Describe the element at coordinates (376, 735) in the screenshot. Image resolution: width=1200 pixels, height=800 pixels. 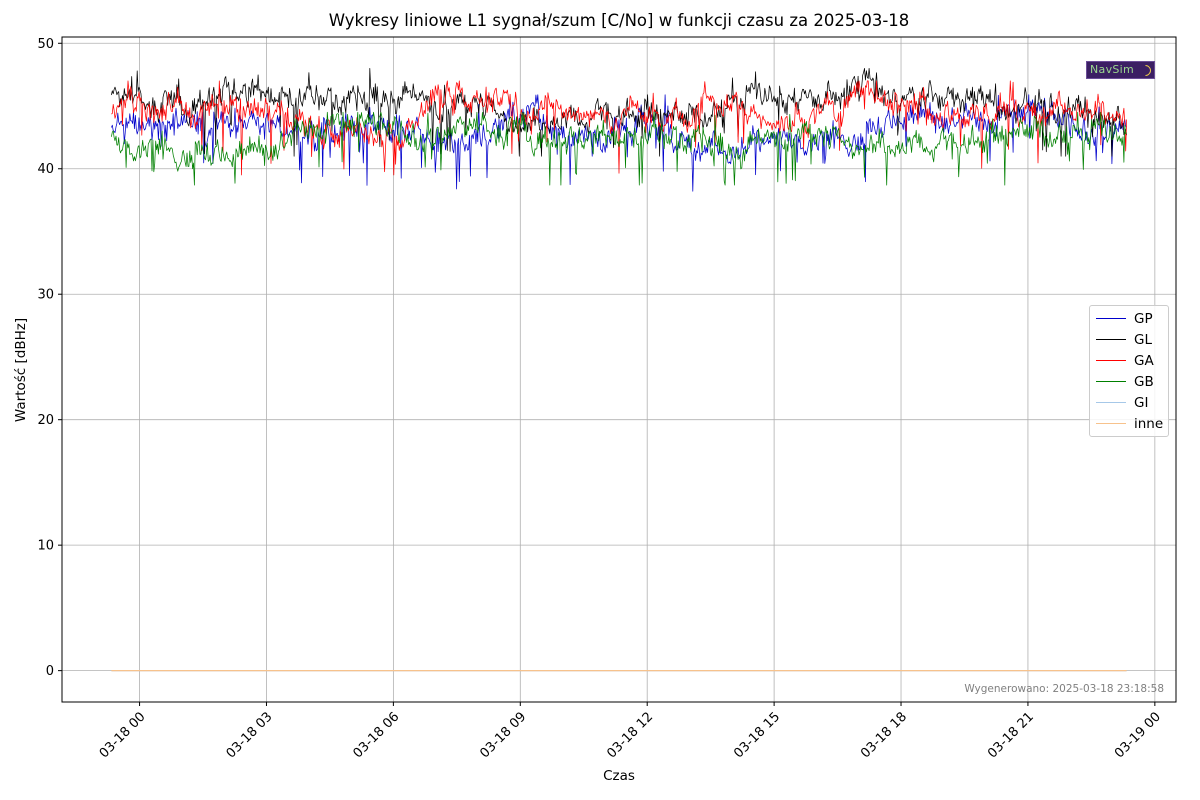
I see `x-tick-label: 03-18 06` at that location.